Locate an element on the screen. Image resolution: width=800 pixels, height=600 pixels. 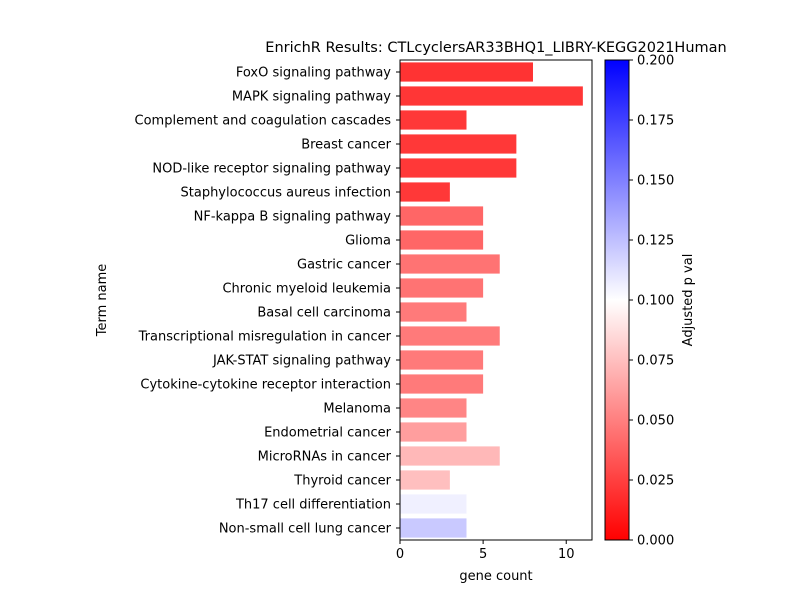
term-label: Cytokine-cytokine receptor interaction is located at coordinates (265, 385).